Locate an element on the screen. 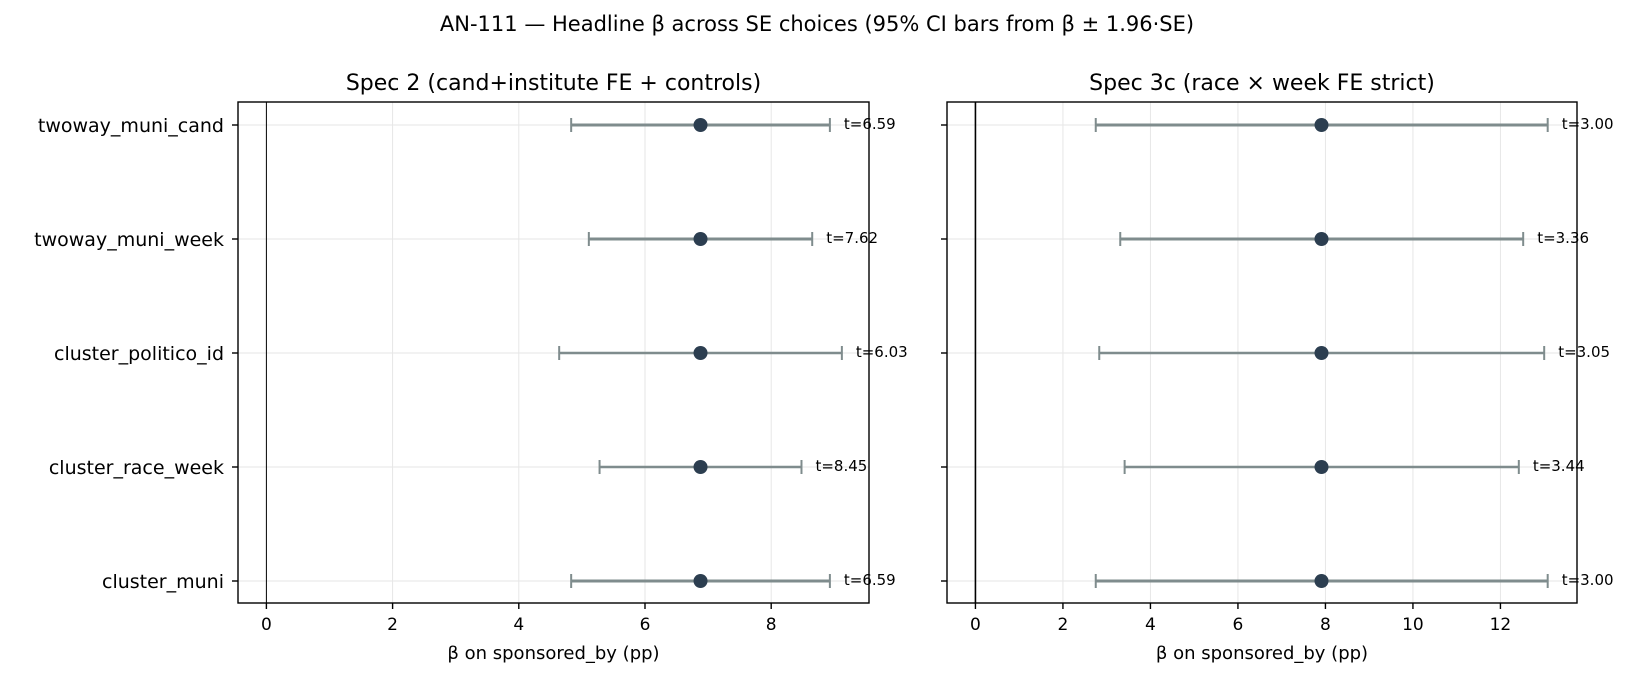 The image size is (1634, 683). panel-title: Spec 2 (cand+institute FE + controls) is located at coordinates (553, 83).